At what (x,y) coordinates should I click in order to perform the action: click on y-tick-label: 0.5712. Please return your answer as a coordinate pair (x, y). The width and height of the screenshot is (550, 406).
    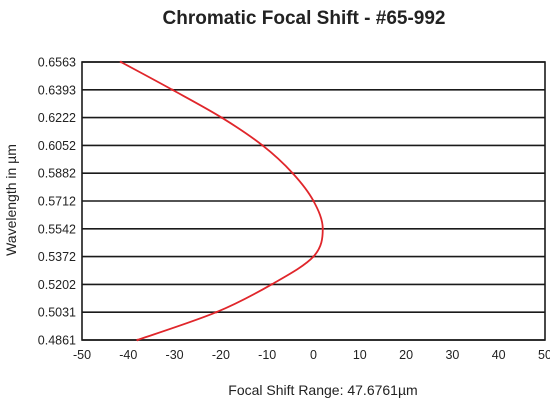
    Looking at the image, I should click on (57, 202).